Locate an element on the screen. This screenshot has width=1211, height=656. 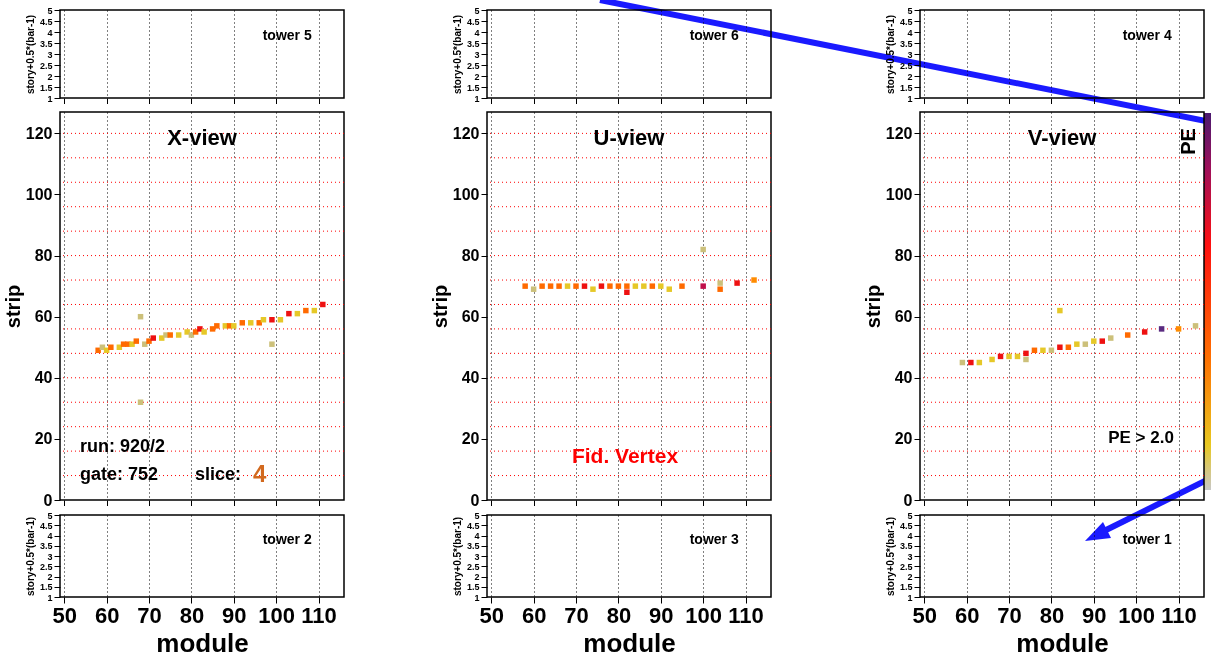
annotation: tower 2 is located at coordinates (287, 538).